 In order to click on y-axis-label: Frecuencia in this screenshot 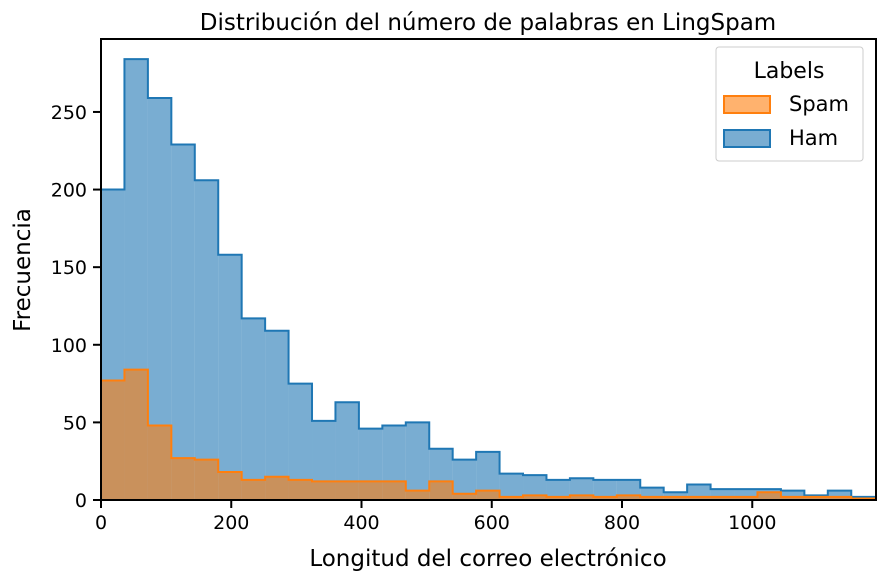, I will do `click(23, 270)`.